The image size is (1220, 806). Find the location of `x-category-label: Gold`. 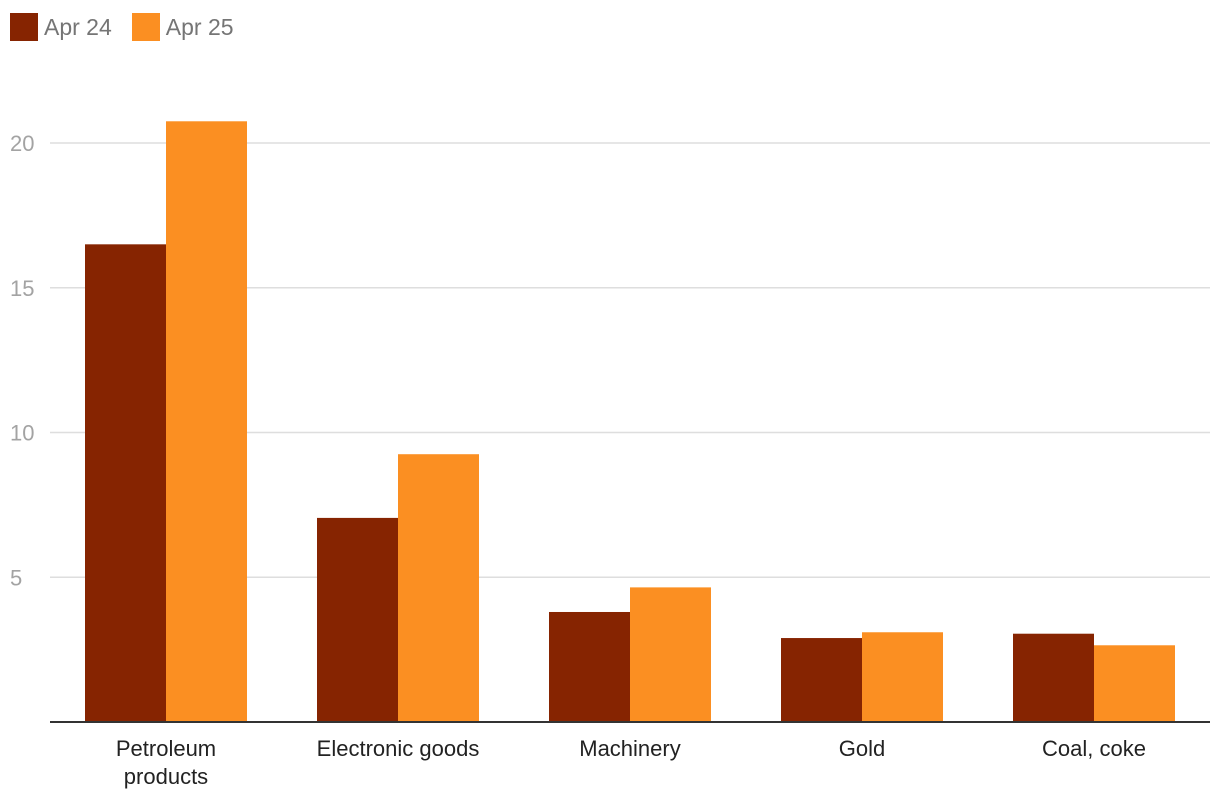

x-category-label: Gold is located at coordinates (862, 748).